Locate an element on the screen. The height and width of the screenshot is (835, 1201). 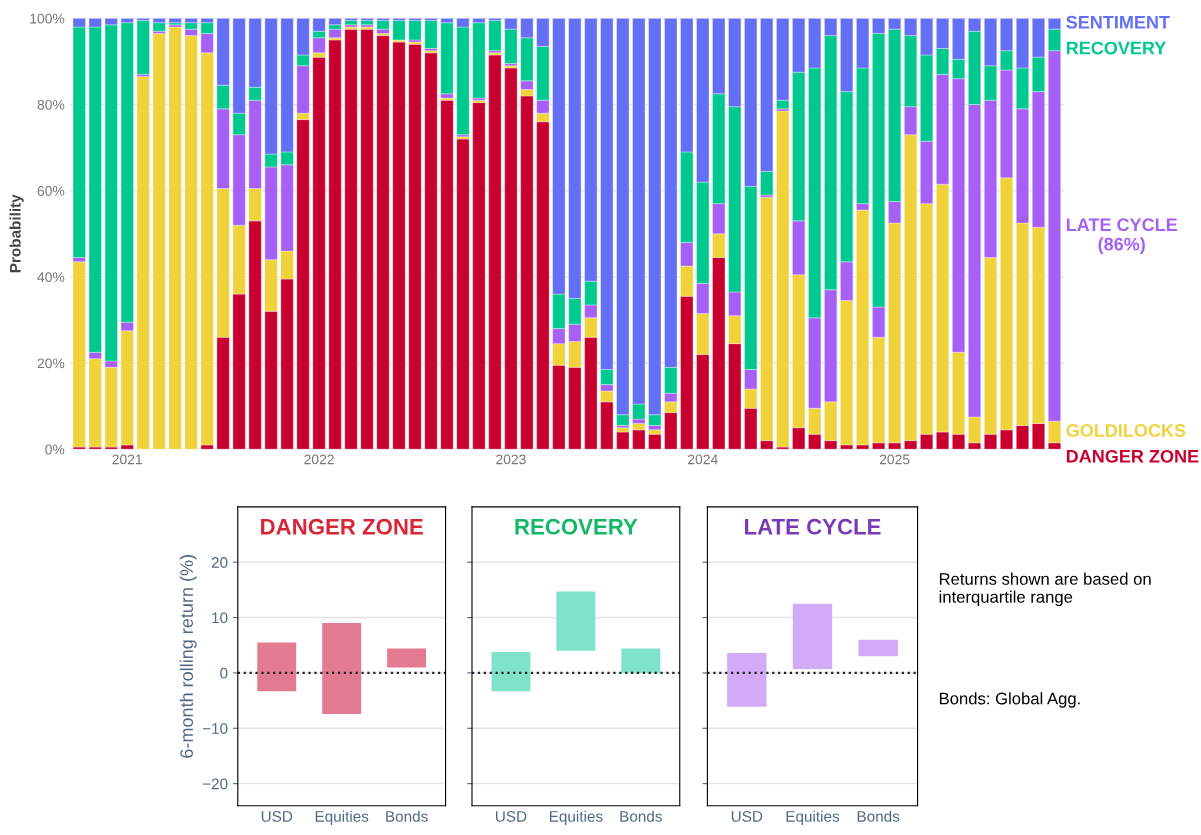
series-label: SENTIMENT is located at coordinates (1118, 22).